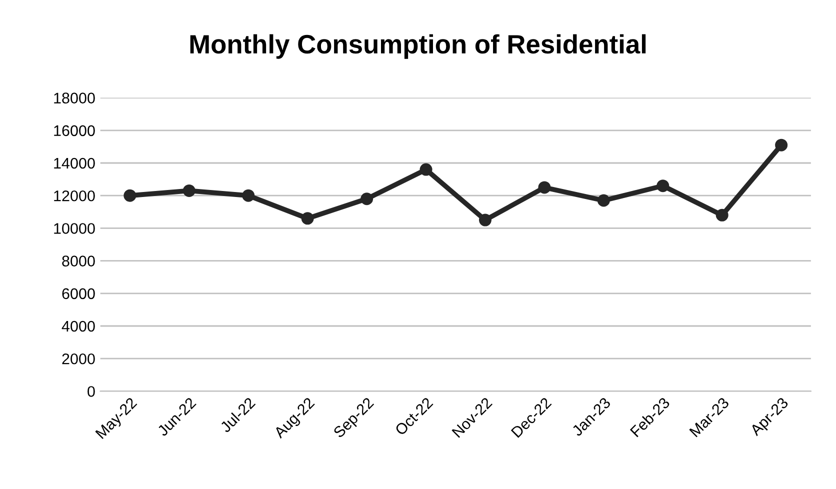  What do you see at coordinates (78, 326) in the screenshot?
I see `y-tick-label: 4000` at bounding box center [78, 326].